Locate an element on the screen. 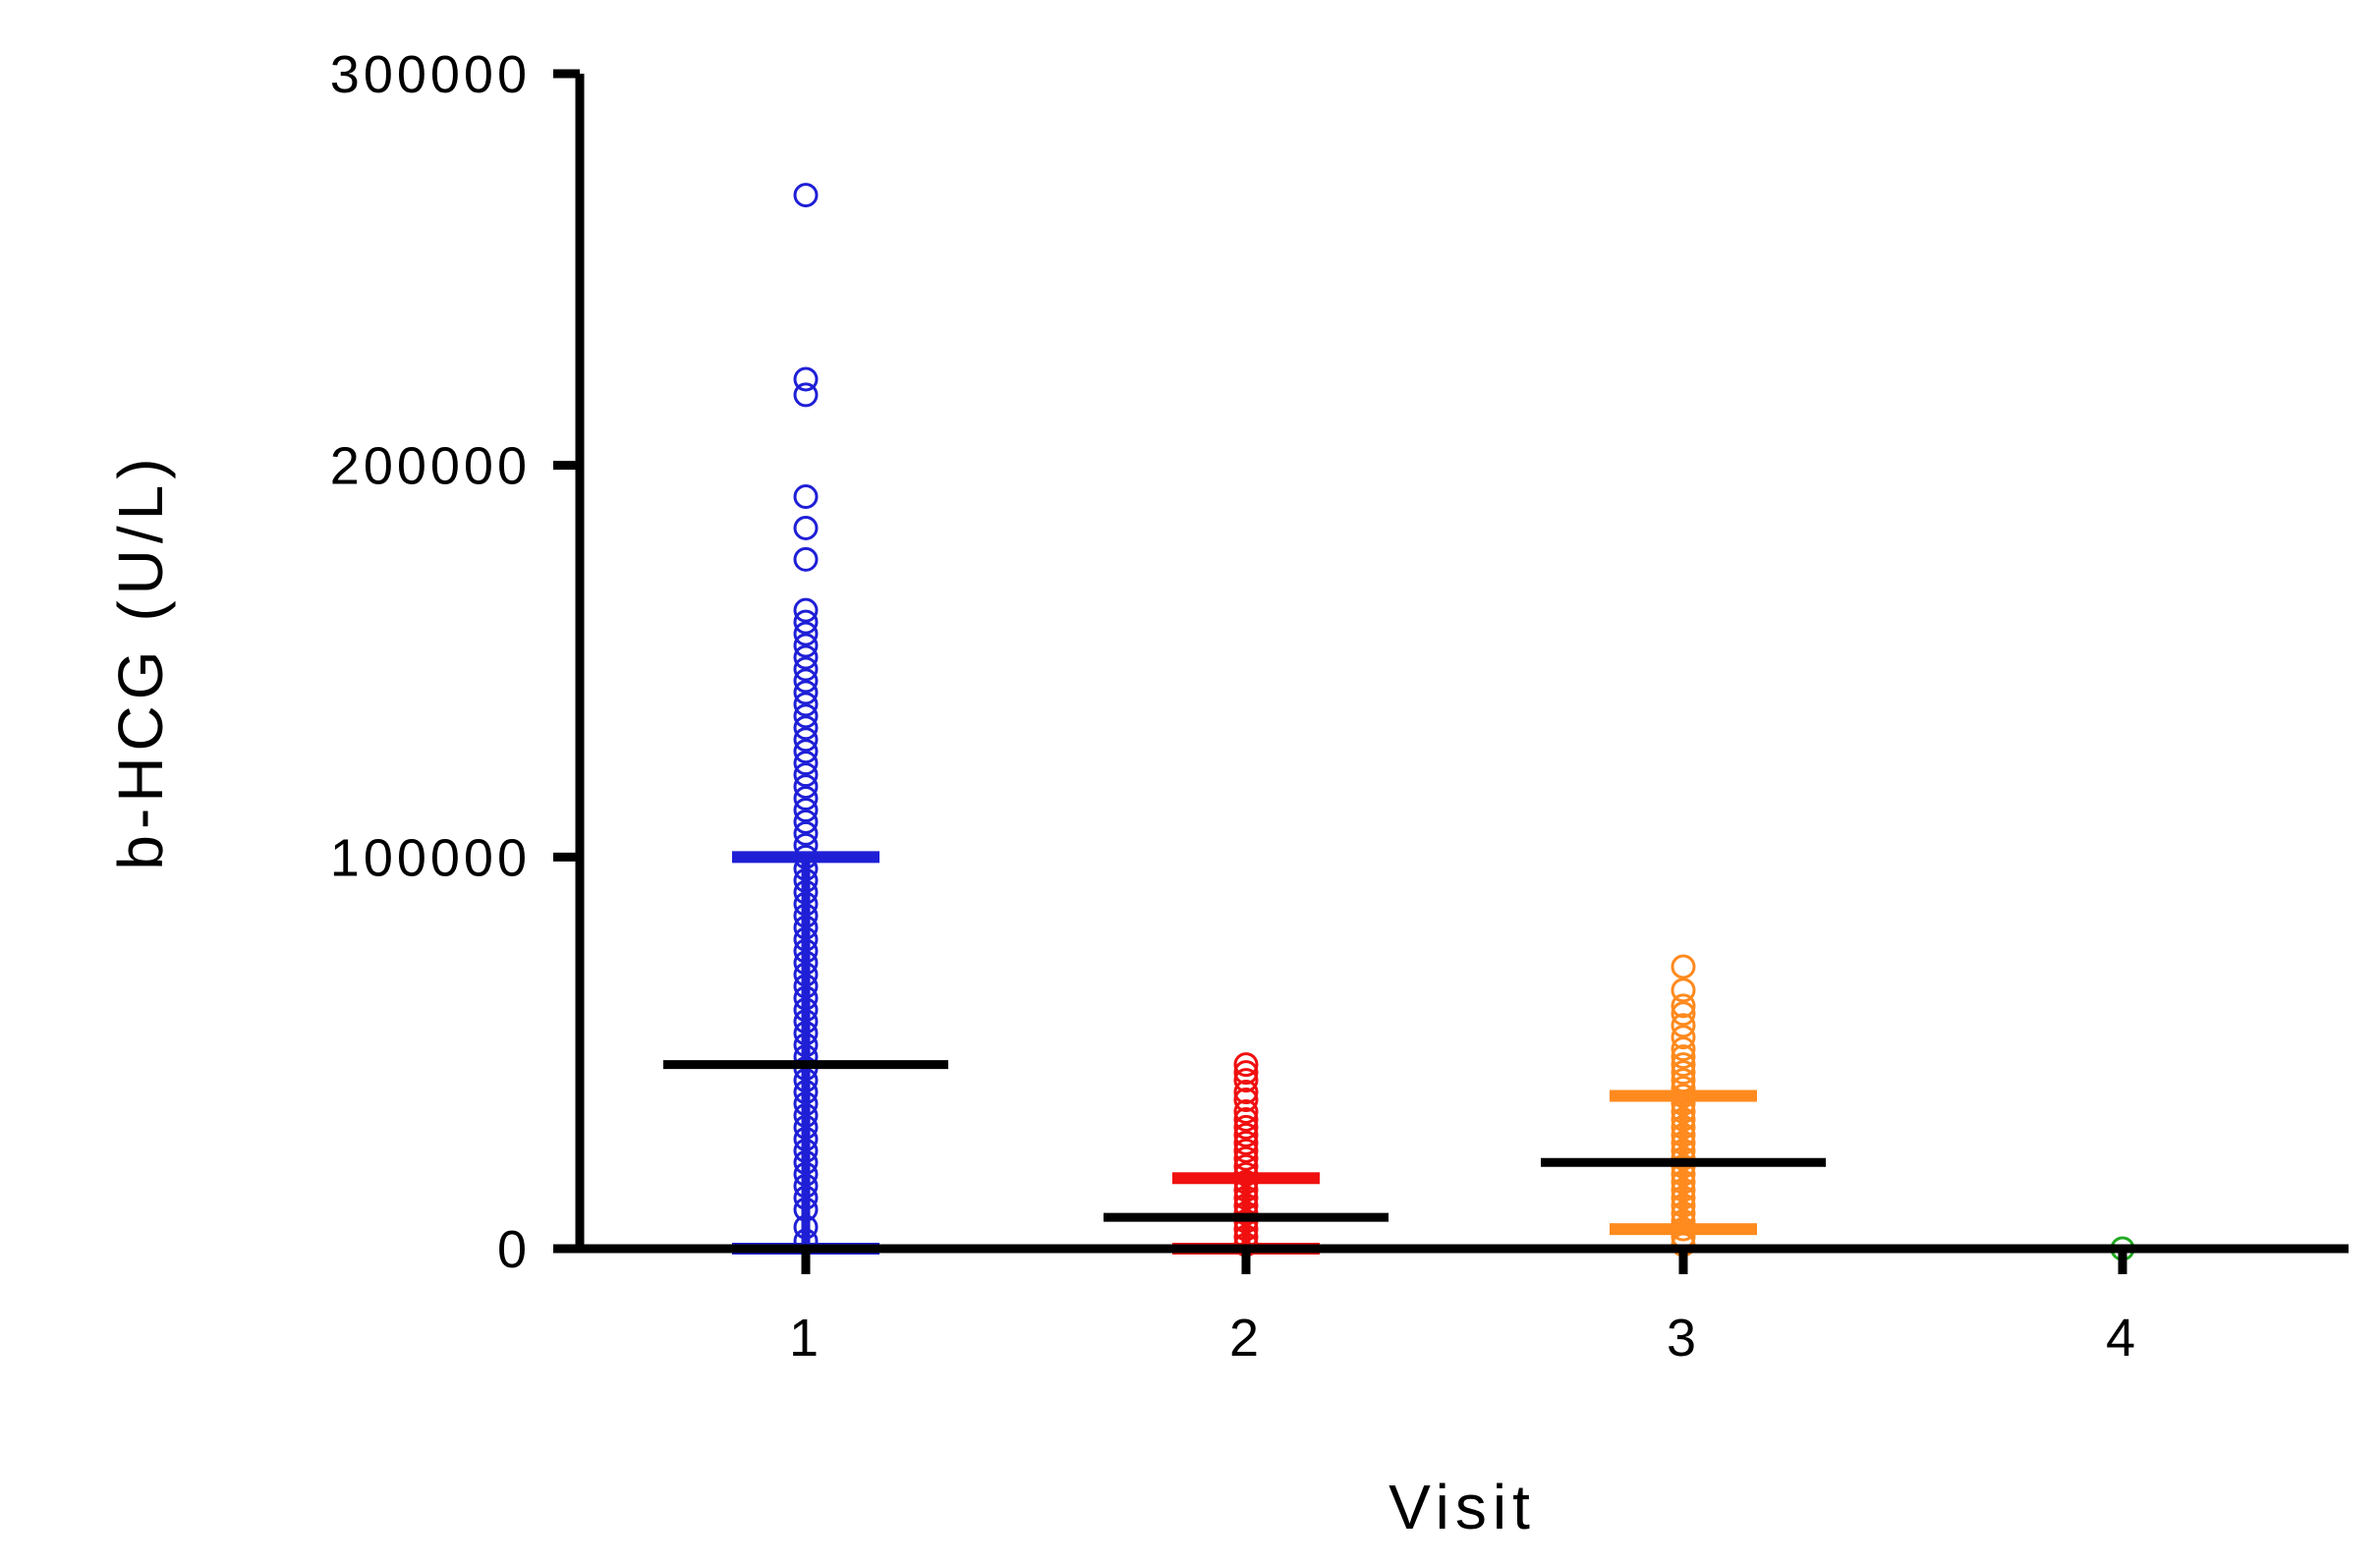 This screenshot has width=2380, height=1565. y-tick-label: 100000 is located at coordinates (430, 857).